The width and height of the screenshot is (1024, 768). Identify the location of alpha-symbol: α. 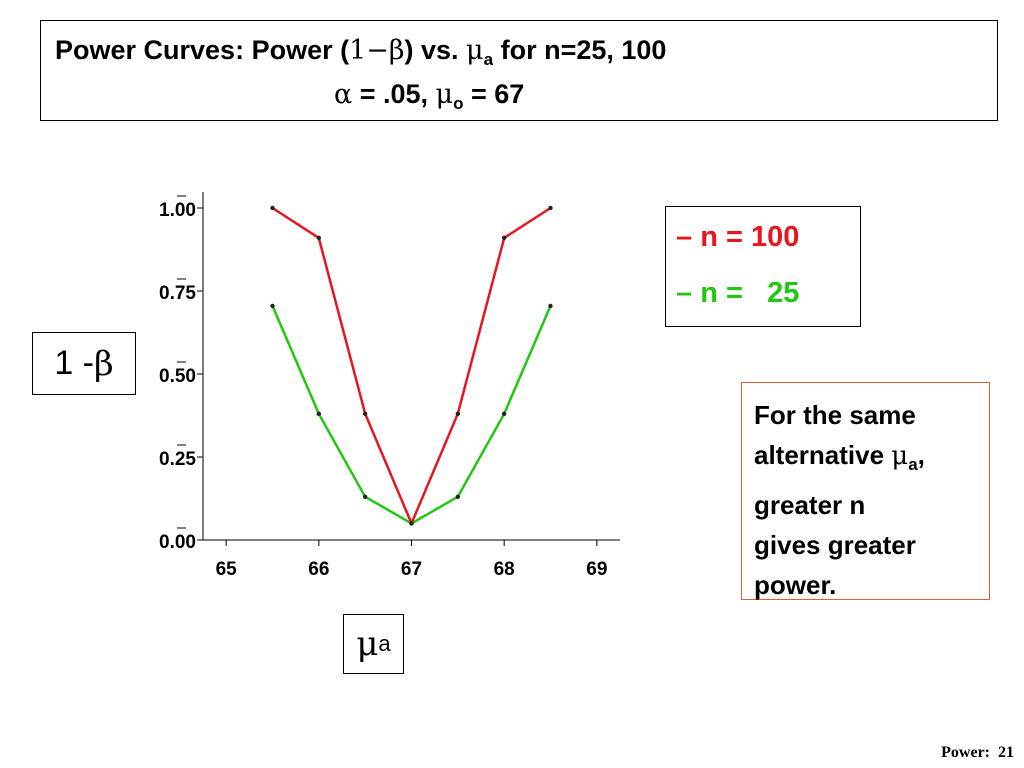
(343, 94).